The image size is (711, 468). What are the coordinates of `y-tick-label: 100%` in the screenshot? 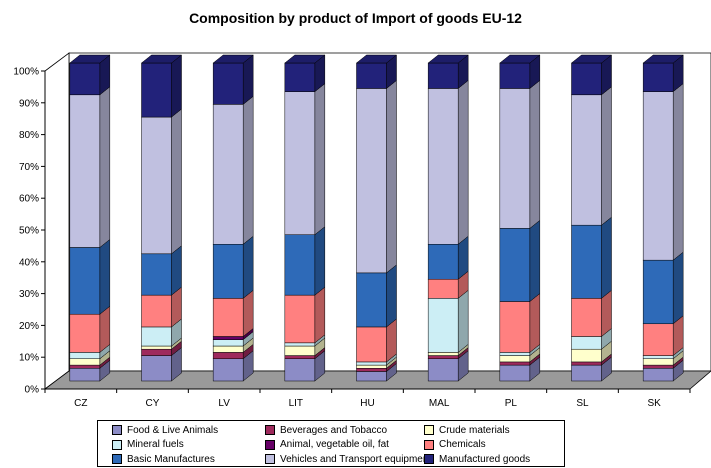 It's located at (26, 72).